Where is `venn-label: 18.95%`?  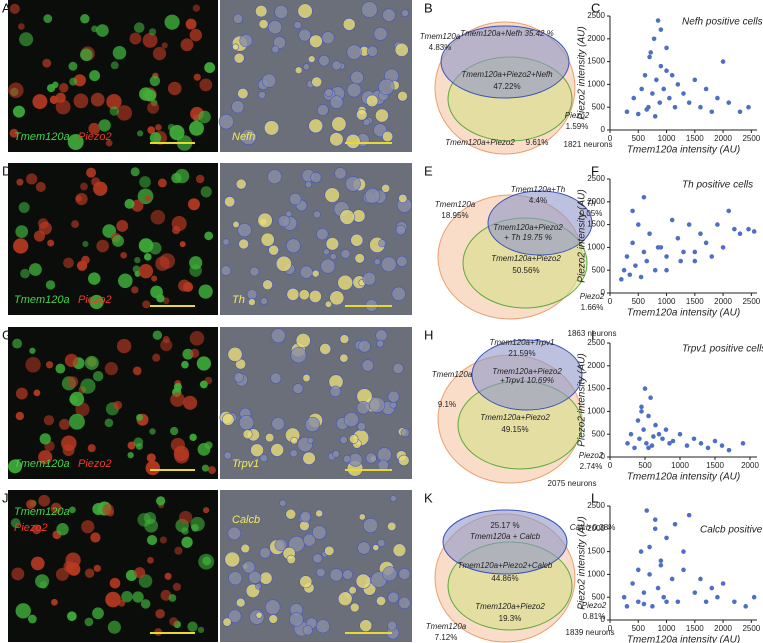 venn-label: 18.95% is located at coordinates (454, 215).